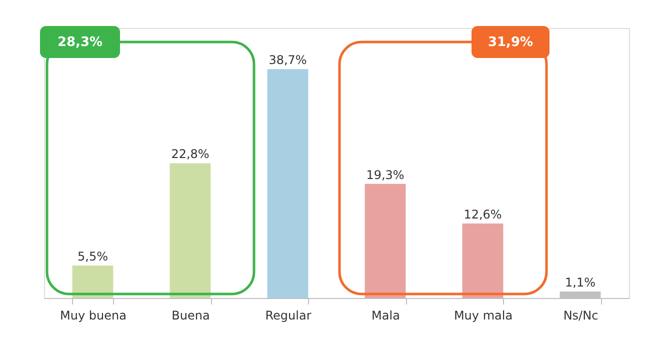  What do you see at coordinates (93, 256) in the screenshot?
I see `data-label: 5,5%` at bounding box center [93, 256].